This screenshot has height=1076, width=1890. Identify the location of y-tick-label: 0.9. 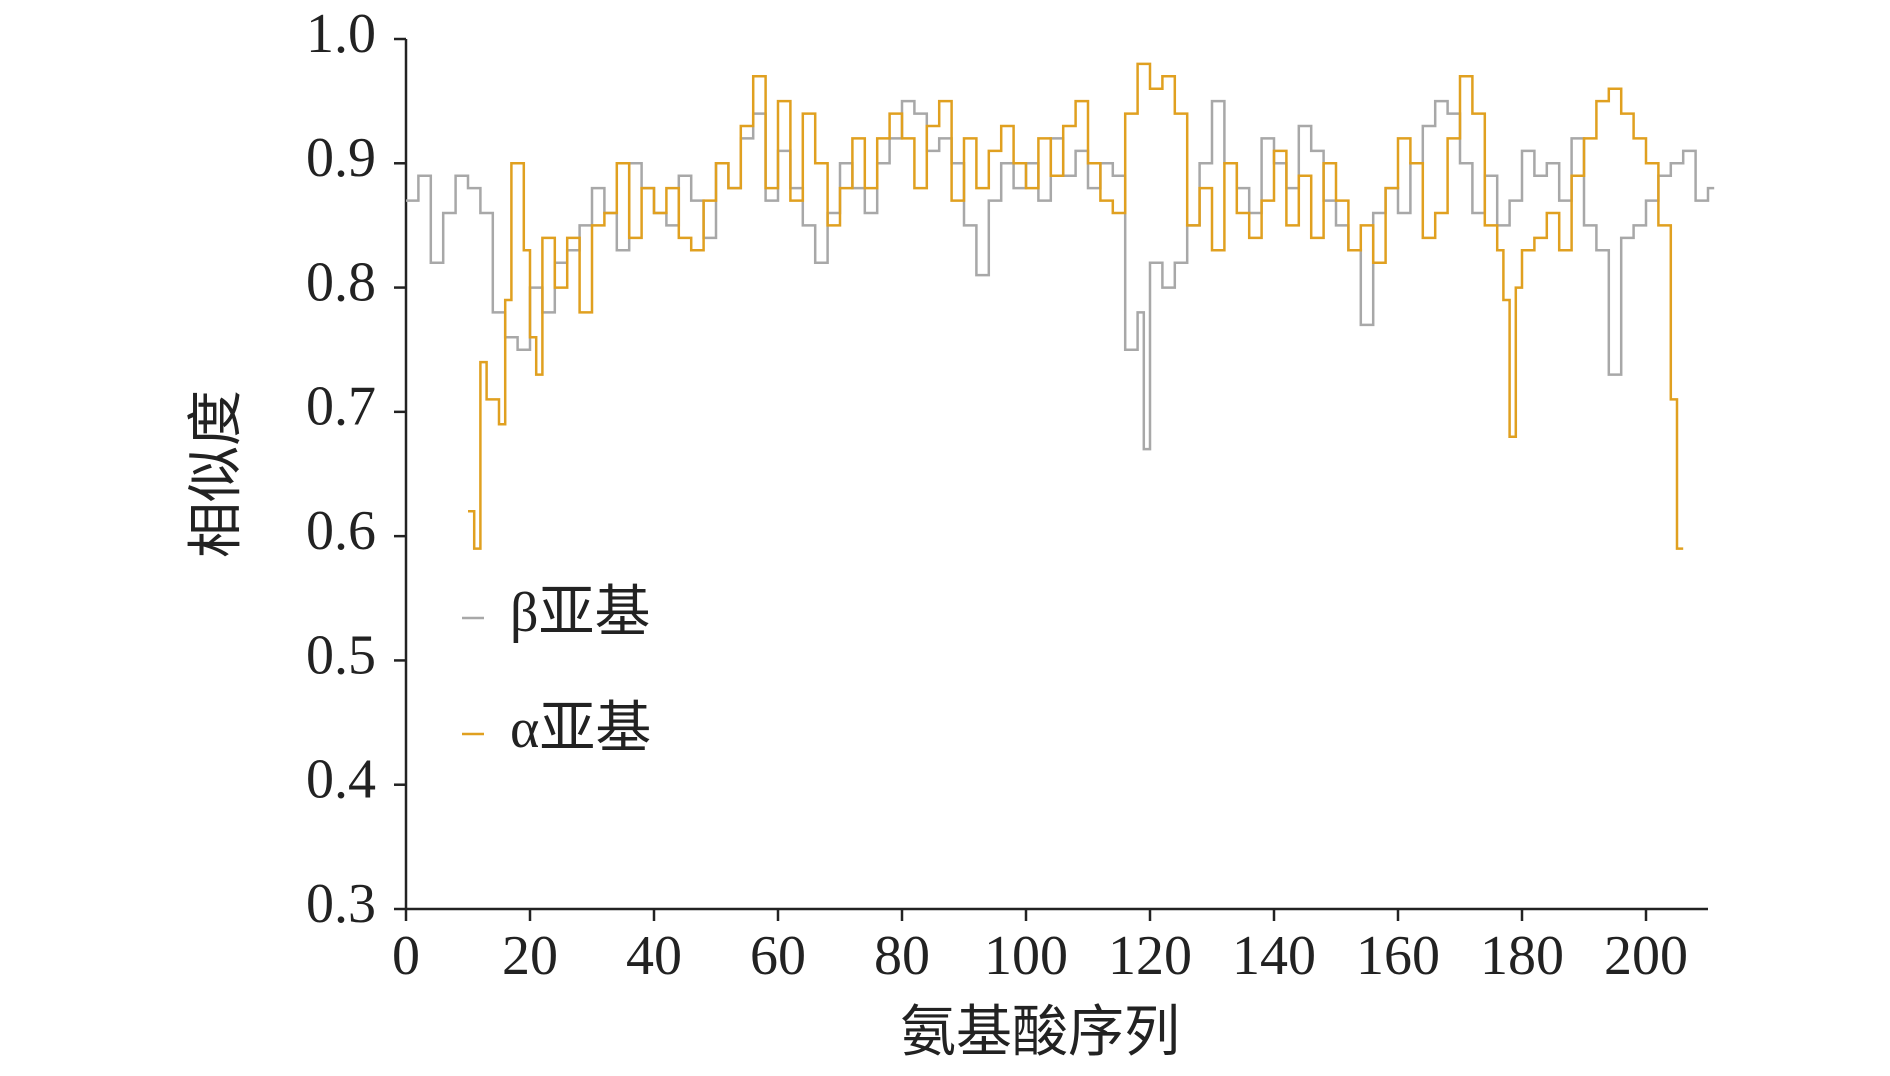
(341, 158).